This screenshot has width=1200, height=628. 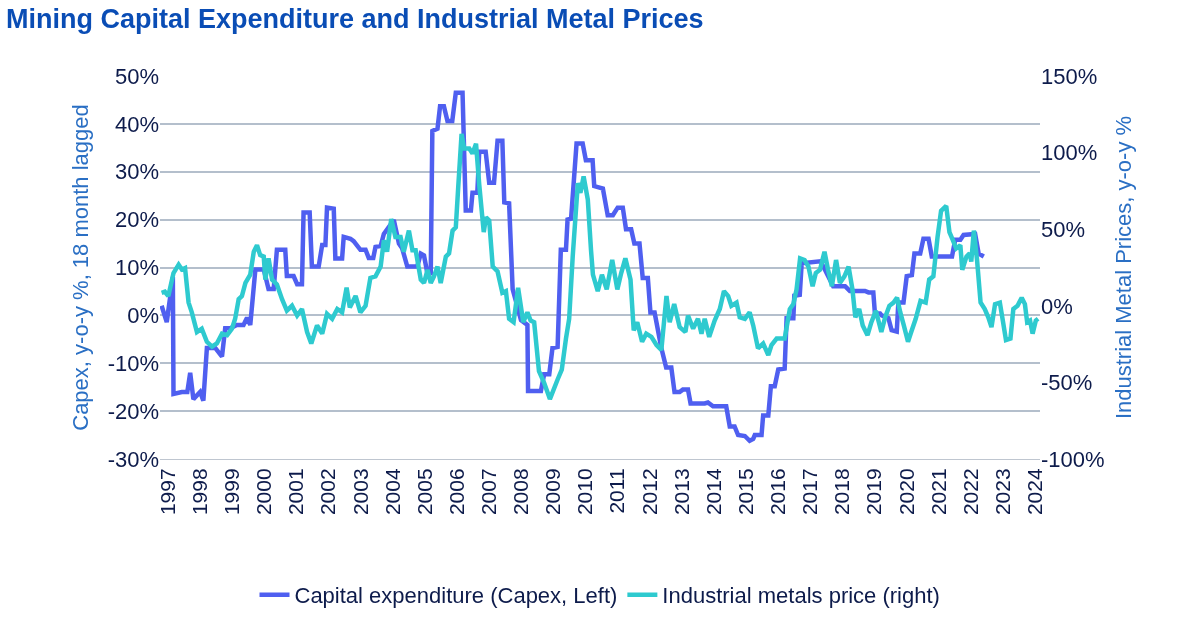 What do you see at coordinates (360, 492) in the screenshot?
I see `x-tick-label: 2003` at bounding box center [360, 492].